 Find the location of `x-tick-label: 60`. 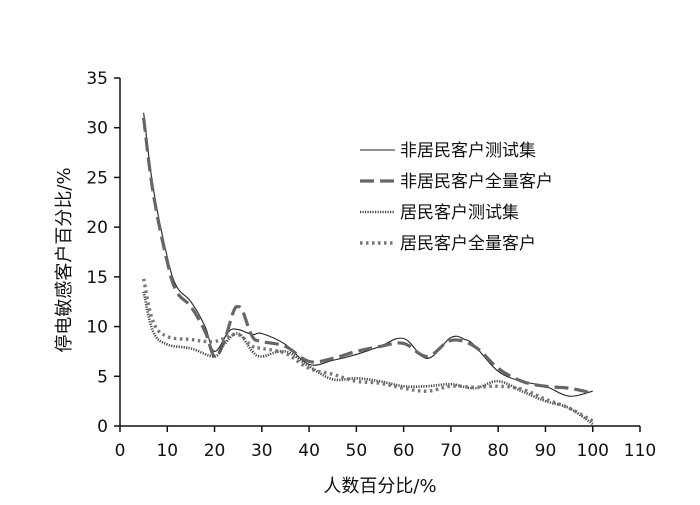

x-tick-label: 60 is located at coordinates (404, 451).